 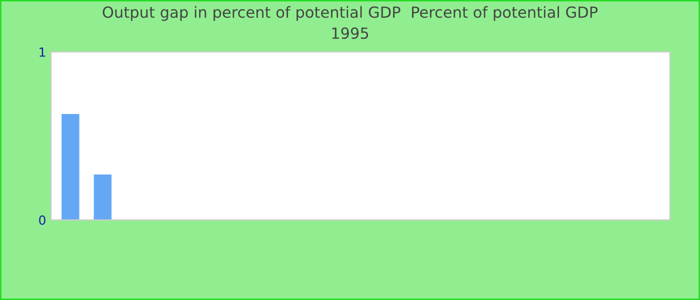 I want to click on y-tick-label: 0, so click(x=42, y=220).